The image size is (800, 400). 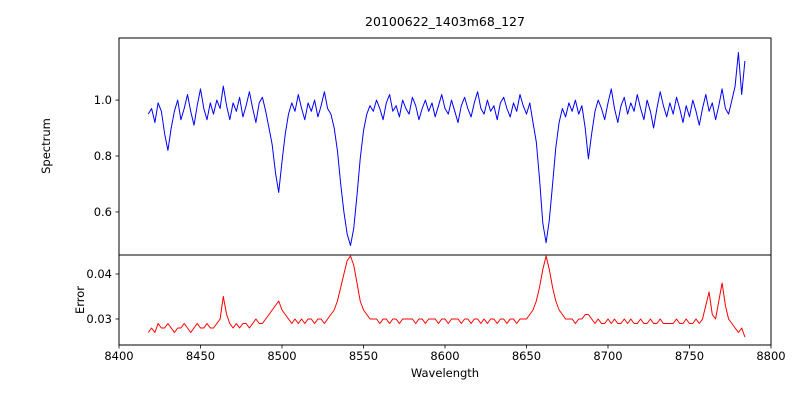 What do you see at coordinates (99, 319) in the screenshot?
I see `y-tick-label: 0.03` at bounding box center [99, 319].